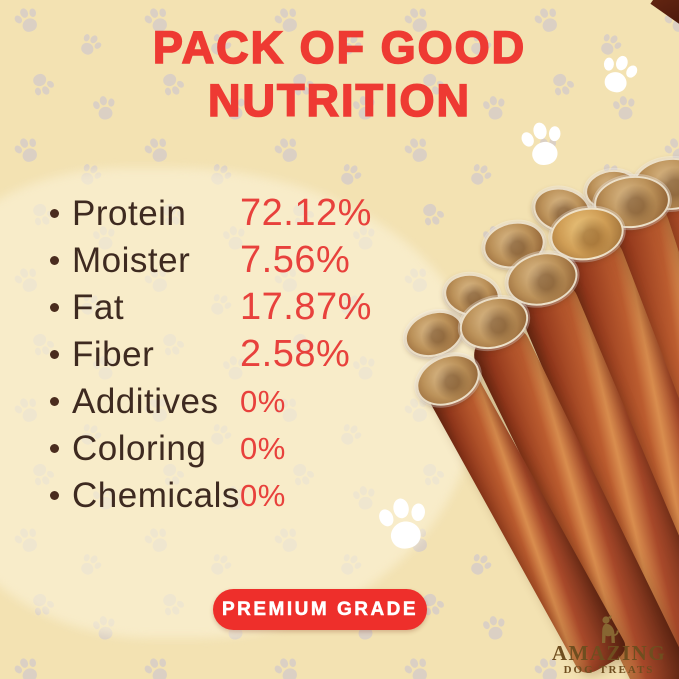 This screenshot has width=679, height=679. What do you see at coordinates (113, 354) in the screenshot?
I see `nutrient-label: Fiber` at bounding box center [113, 354].